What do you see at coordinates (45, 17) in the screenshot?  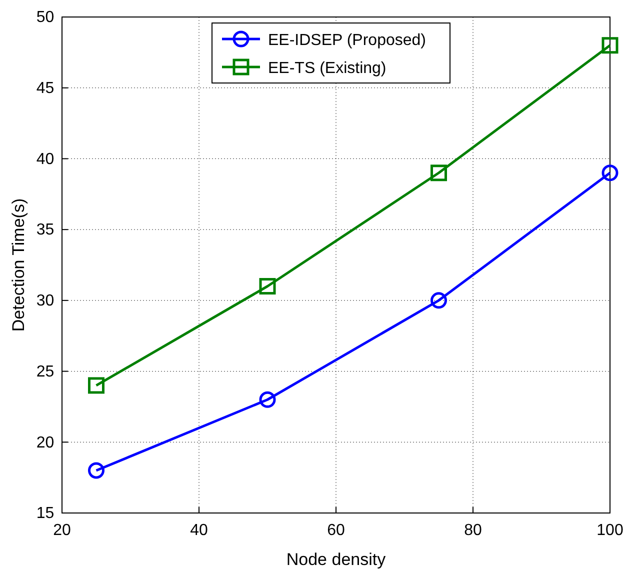 I see `y-tick-label: 50` at bounding box center [45, 17].